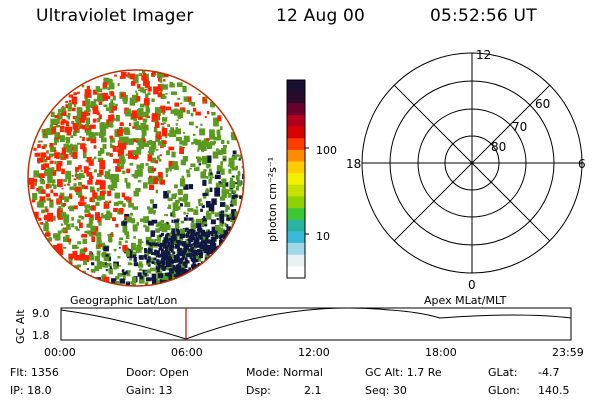 This screenshot has width=600, height=400. Describe the element at coordinates (568, 352) in the screenshot. I see `x-tick-2359: 23:59` at that location.